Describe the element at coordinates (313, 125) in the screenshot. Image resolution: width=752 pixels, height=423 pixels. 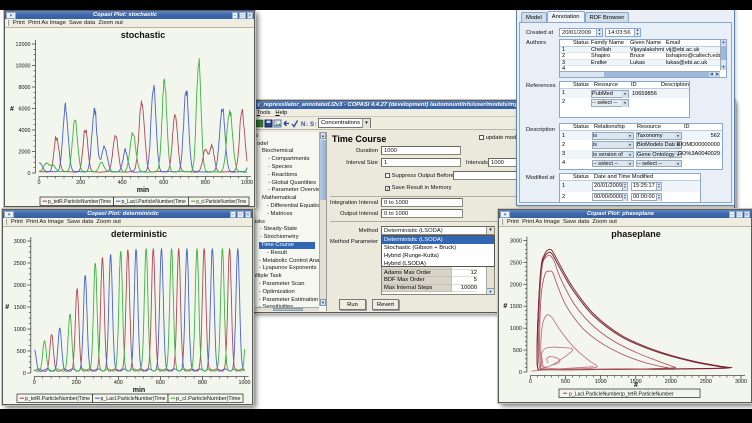
I see `svg-text: S↑` at that location.